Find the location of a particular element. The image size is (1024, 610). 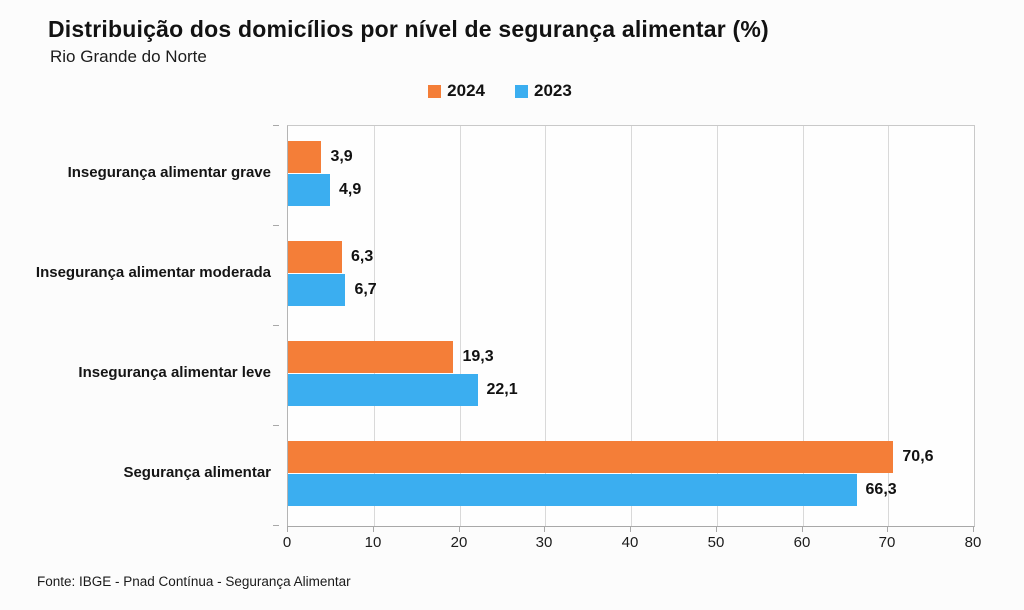

legend-item-2024: 2024 is located at coordinates (456, 91).